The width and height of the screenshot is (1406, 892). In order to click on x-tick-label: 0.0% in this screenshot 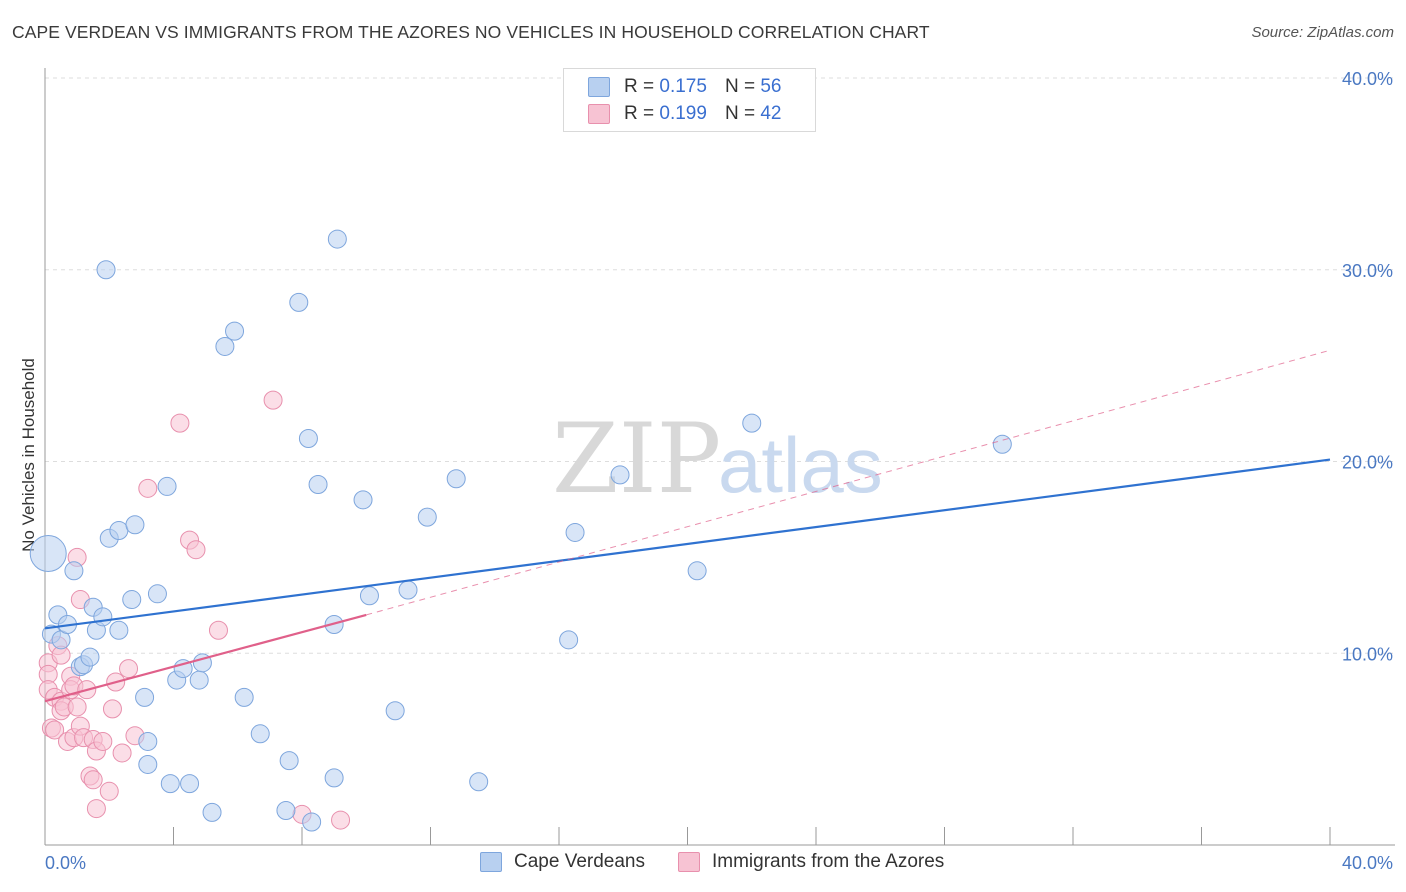, I will do `click(65, 863)`.